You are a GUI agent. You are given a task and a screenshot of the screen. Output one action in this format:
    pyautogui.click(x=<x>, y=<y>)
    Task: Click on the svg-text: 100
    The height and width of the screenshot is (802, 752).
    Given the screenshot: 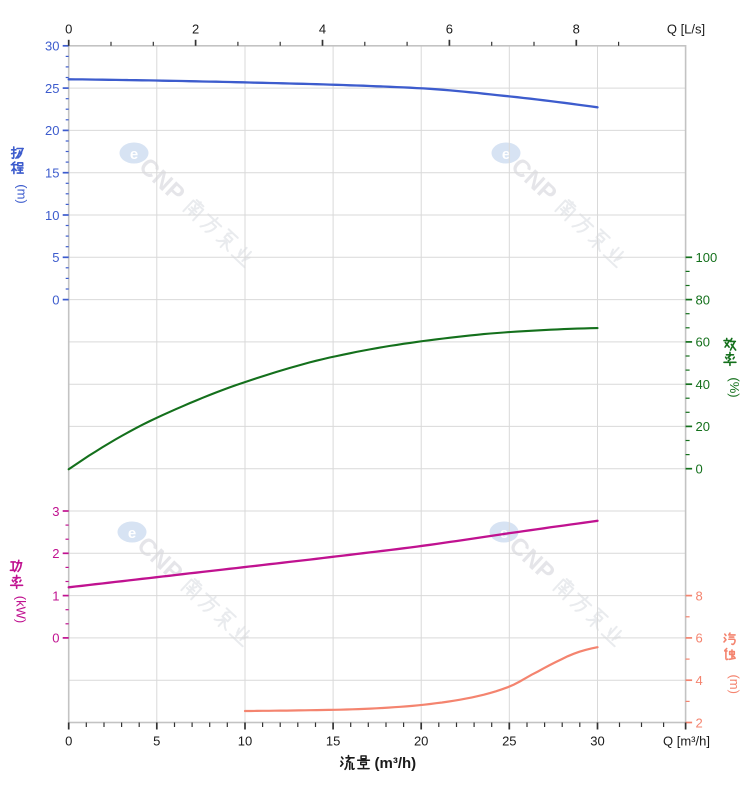 What is the action you would take?
    pyautogui.click(x=707, y=257)
    